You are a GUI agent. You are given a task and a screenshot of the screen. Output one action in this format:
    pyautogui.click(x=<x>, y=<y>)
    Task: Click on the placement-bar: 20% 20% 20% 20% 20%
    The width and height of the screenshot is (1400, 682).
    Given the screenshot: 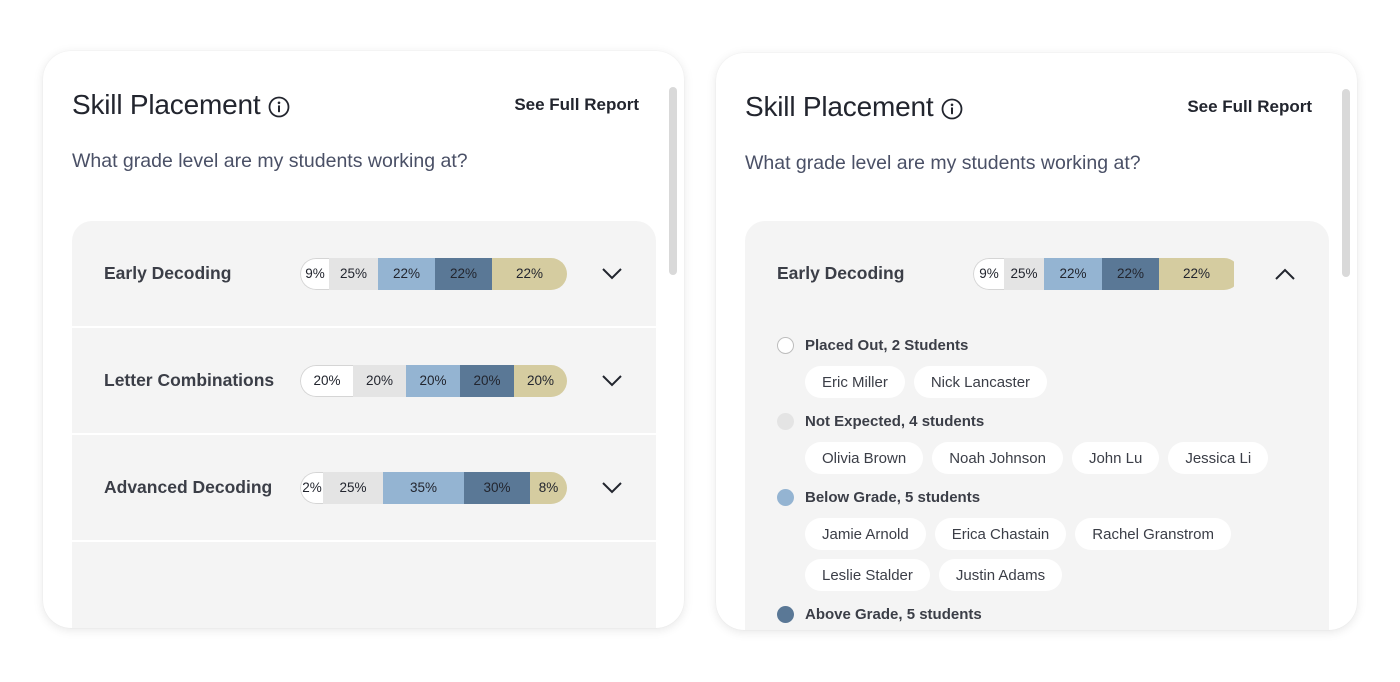 What is the action you would take?
    pyautogui.click(x=433, y=380)
    